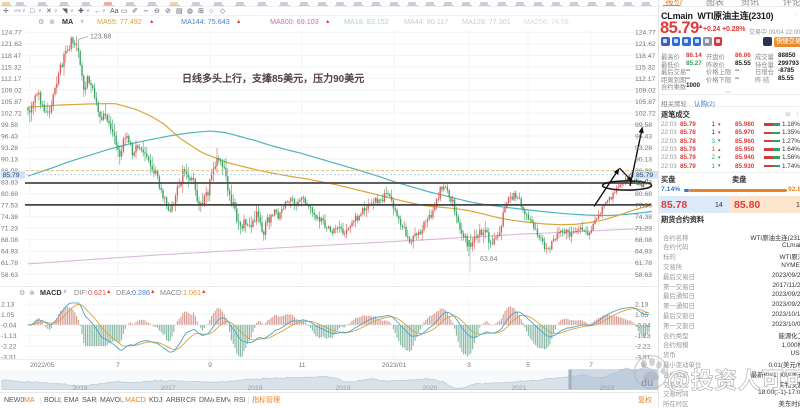 This screenshot has height=408, width=800. Describe the element at coordinates (101, 37) in the screenshot. I see `svg-text: 123.68` at that location.